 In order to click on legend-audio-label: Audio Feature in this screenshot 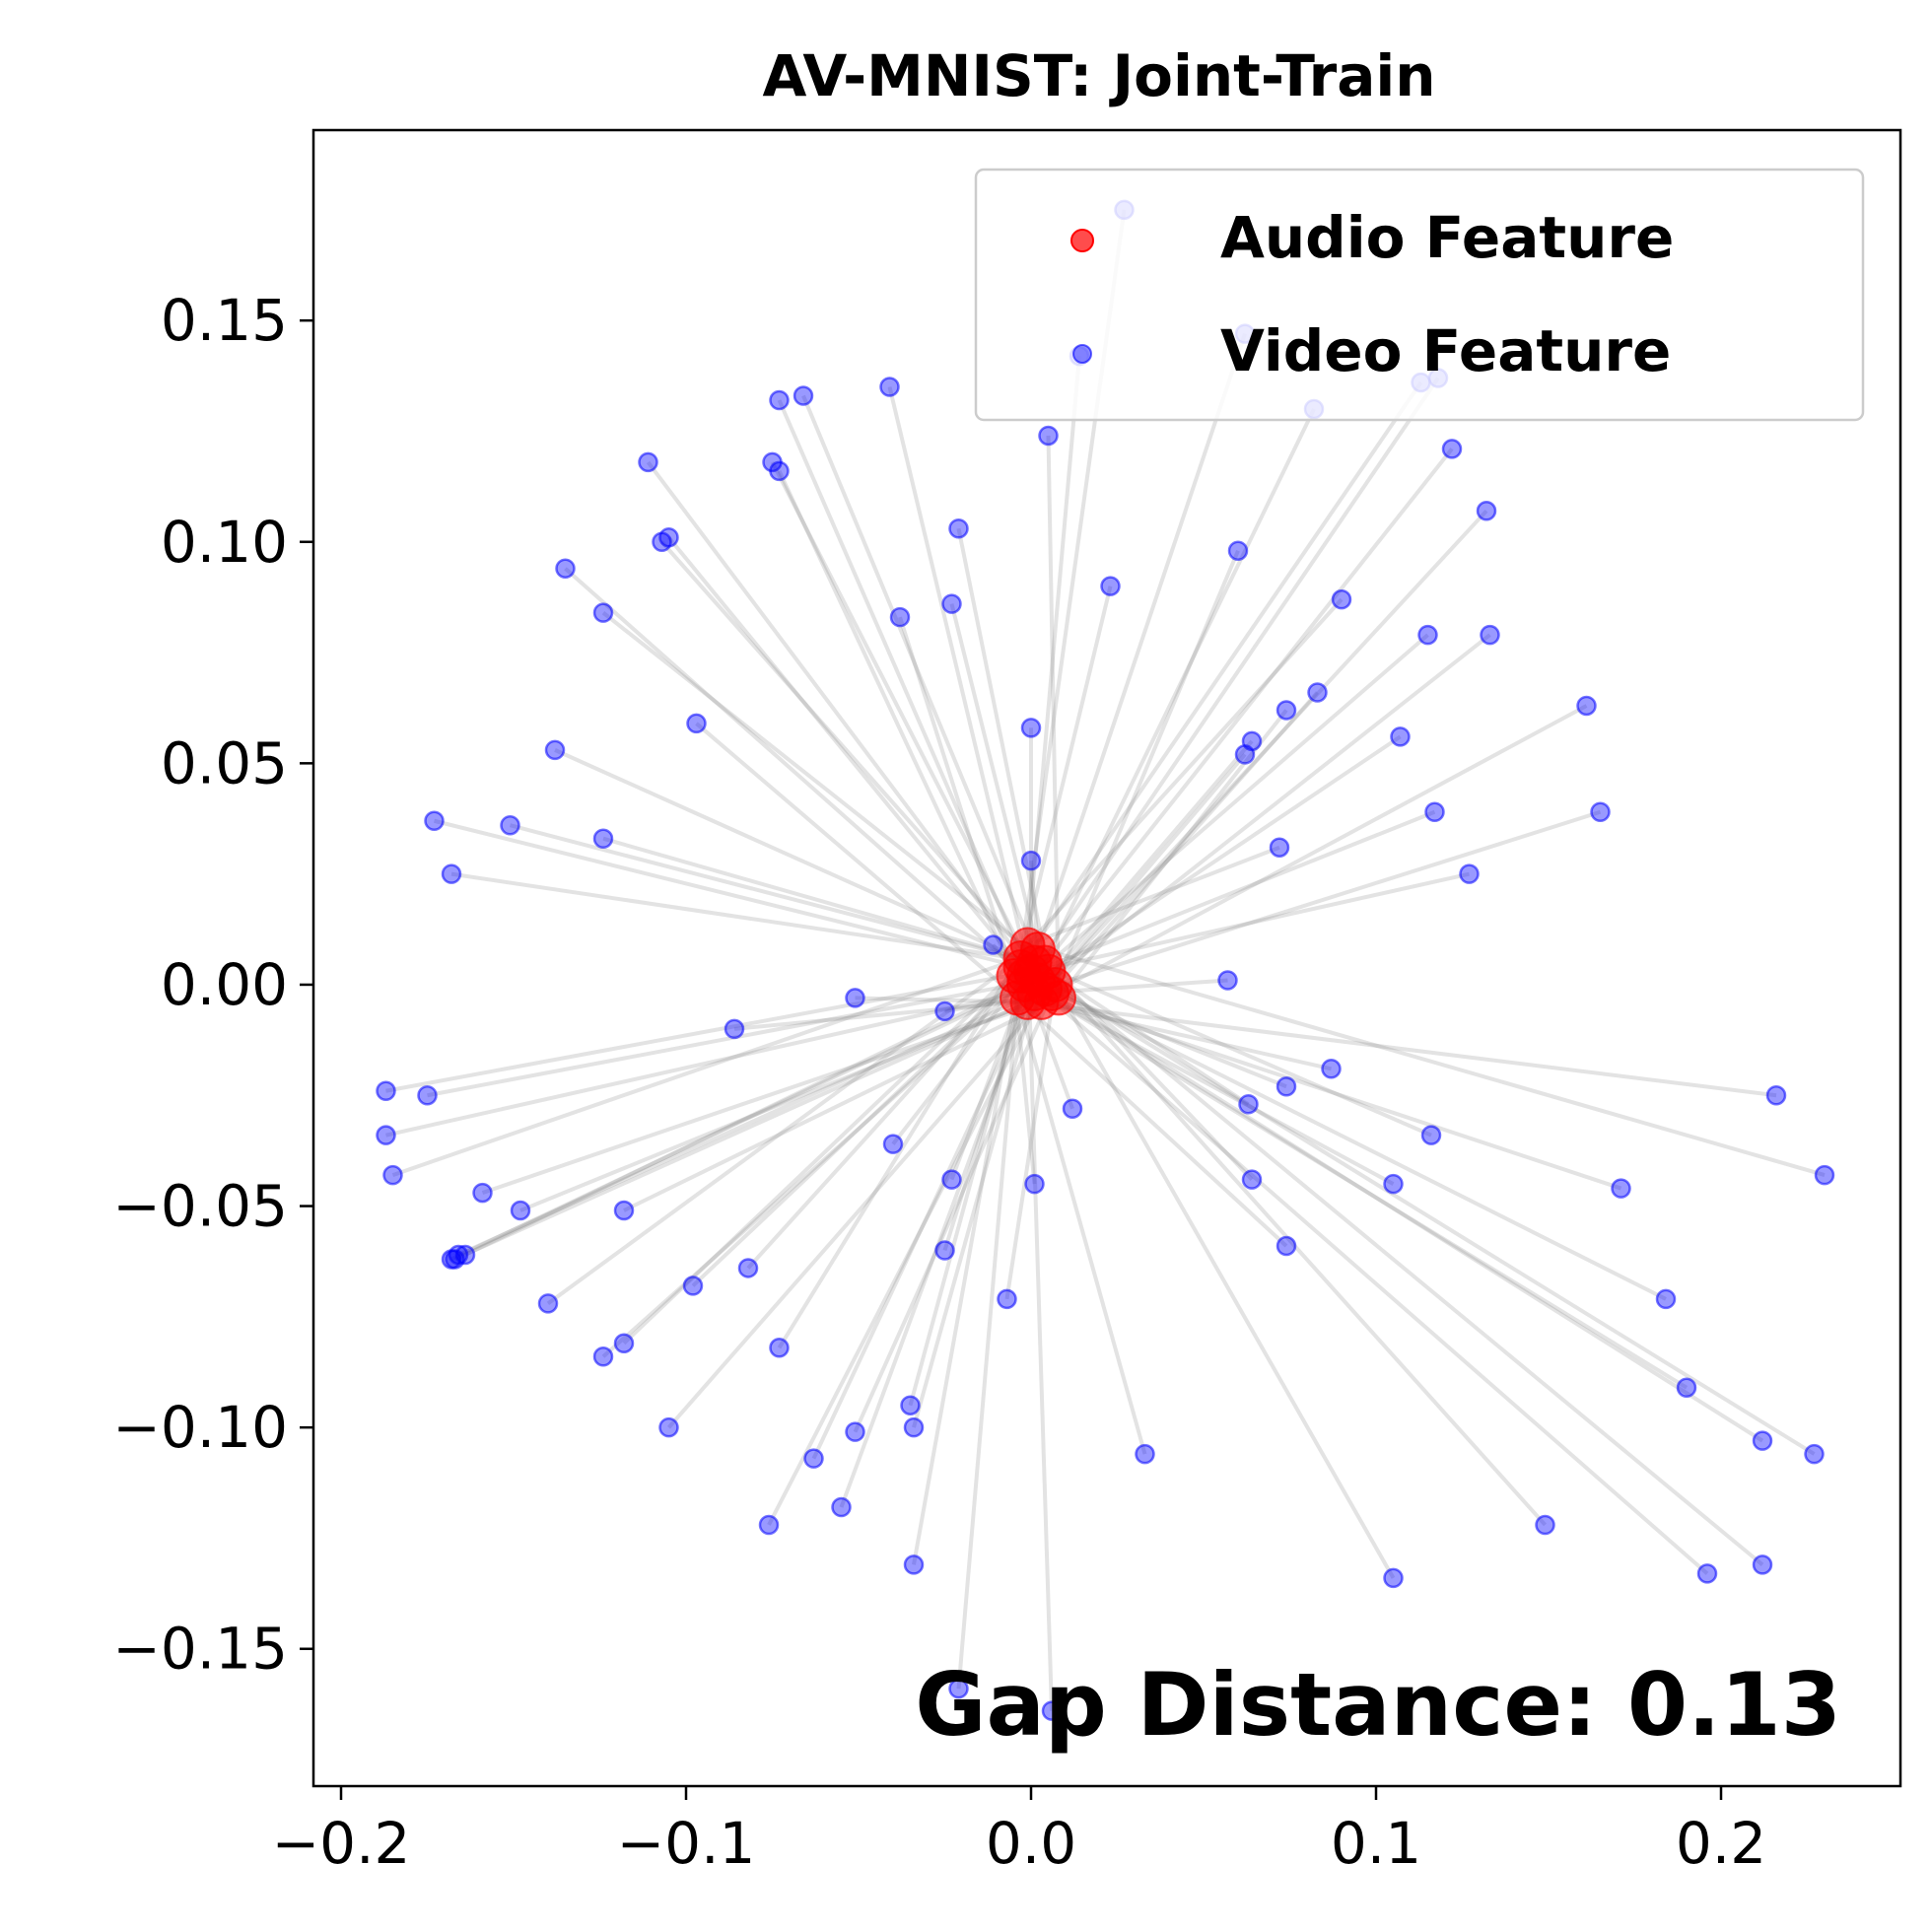, I will do `click(1447, 238)`.